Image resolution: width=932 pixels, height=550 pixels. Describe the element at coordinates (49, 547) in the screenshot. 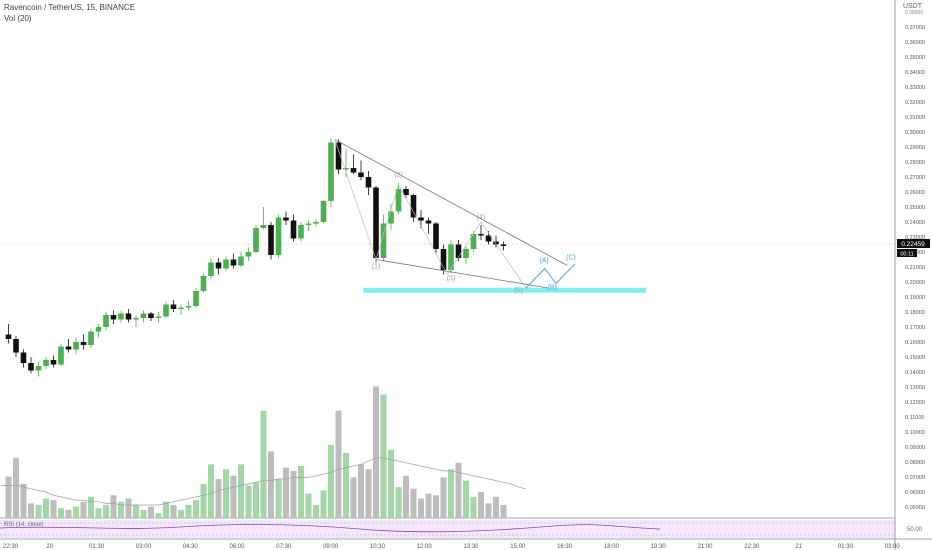

I see `time-axis-label: 20` at that location.